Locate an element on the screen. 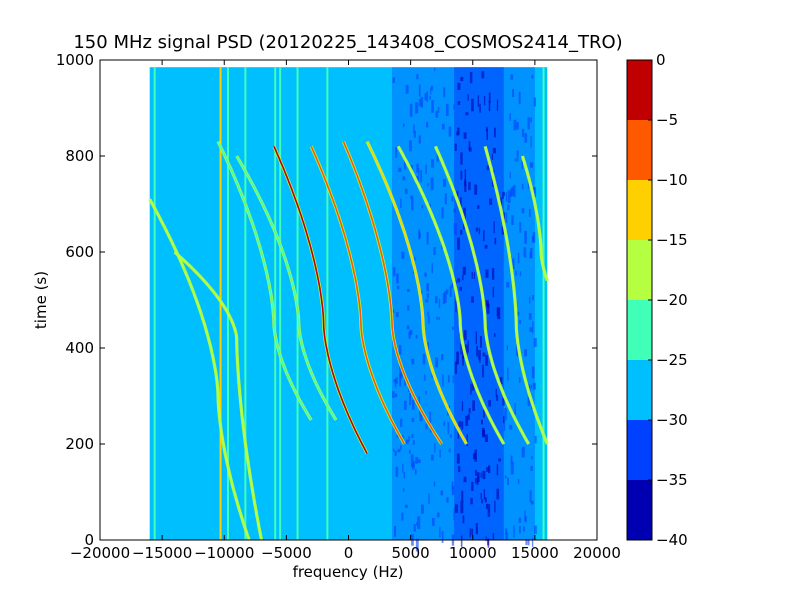 This screenshot has height=600, width=800. colorbar-tick-label: −30 is located at coordinates (672, 420).